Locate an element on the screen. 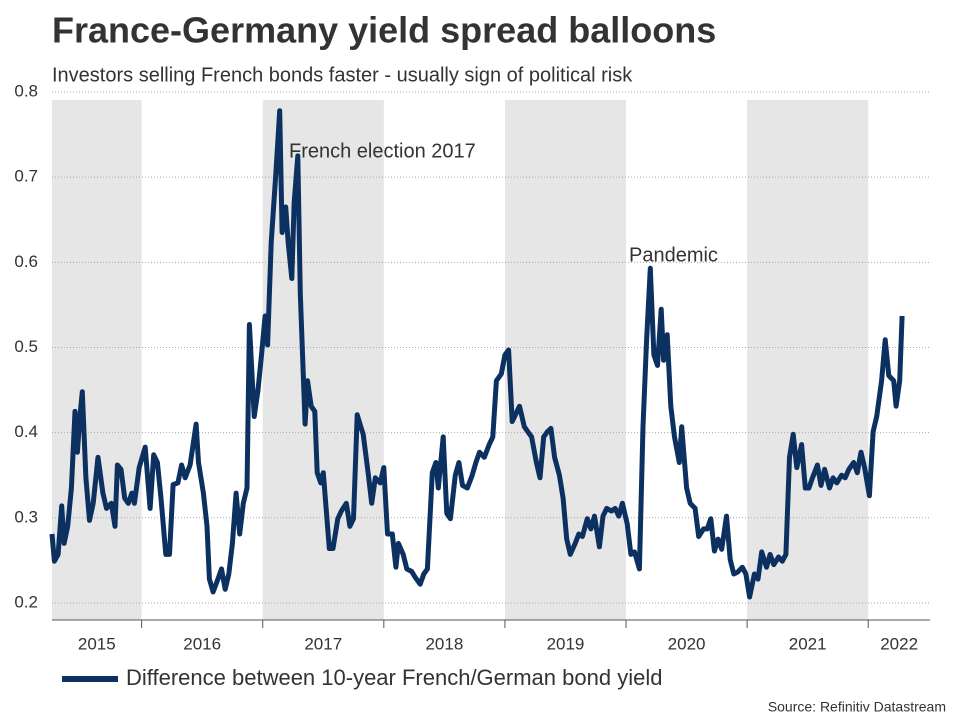 The width and height of the screenshot is (960, 720). y-tick-label: 0.6 is located at coordinates (26, 261).